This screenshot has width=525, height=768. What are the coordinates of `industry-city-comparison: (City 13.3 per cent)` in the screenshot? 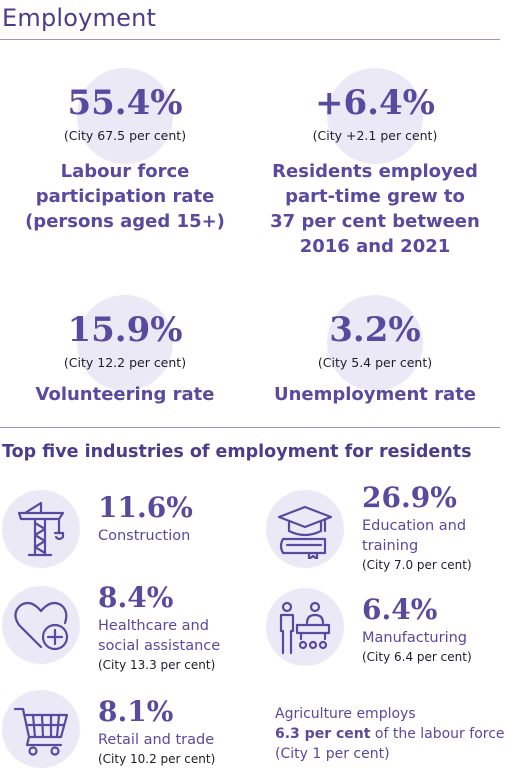 It's located at (183, 665).